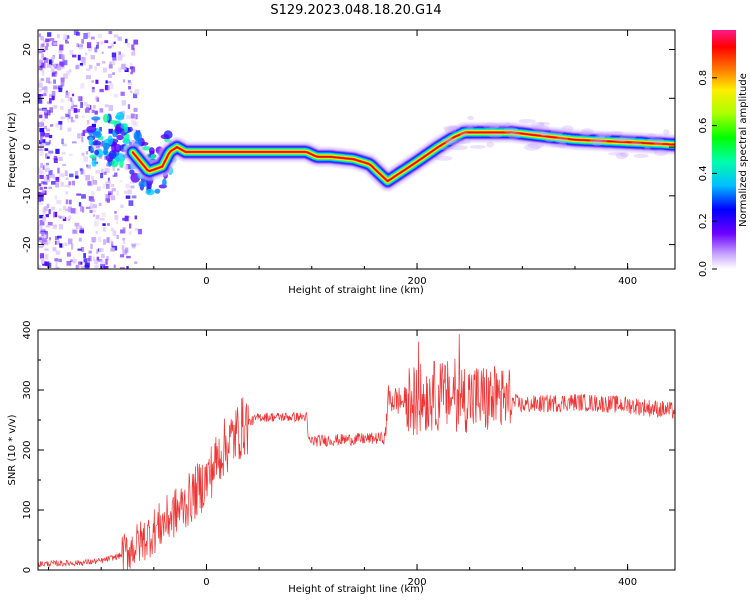  What do you see at coordinates (403, 156) in the screenshot?
I see `spectrogram-ridge-layer` at bounding box center [403, 156].